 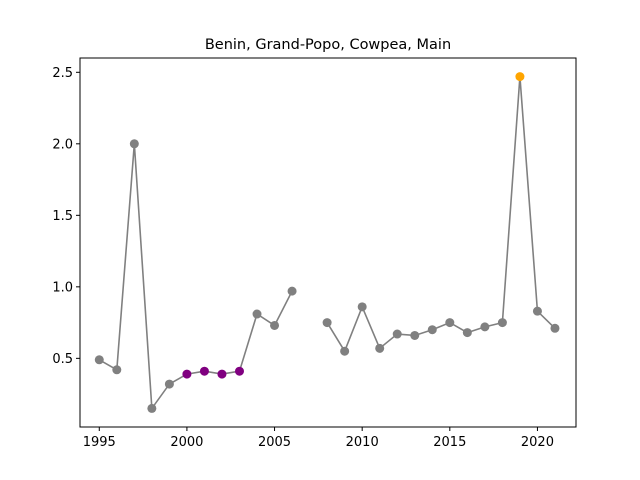 What do you see at coordinates (362, 442) in the screenshot?
I see `x-tick-label: 2010` at bounding box center [362, 442].